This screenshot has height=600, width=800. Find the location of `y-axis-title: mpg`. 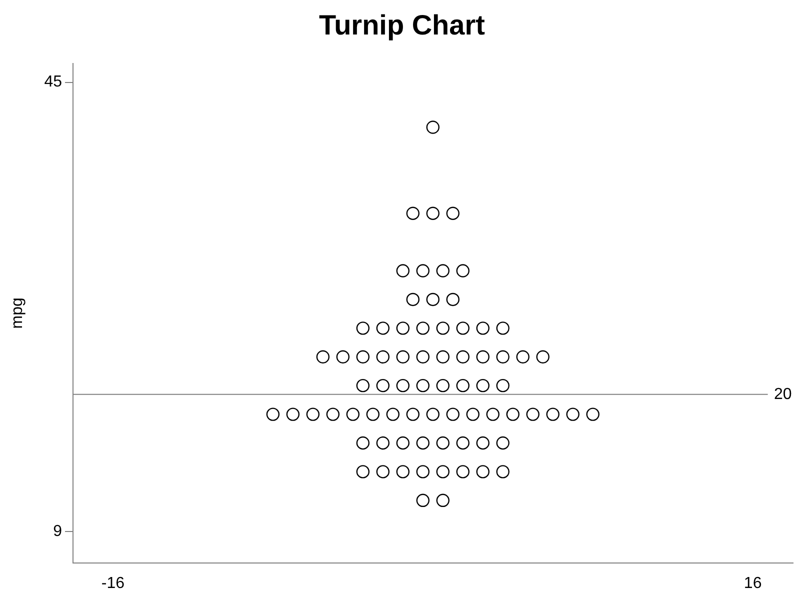

y-axis-title: mpg is located at coordinates (17, 313).